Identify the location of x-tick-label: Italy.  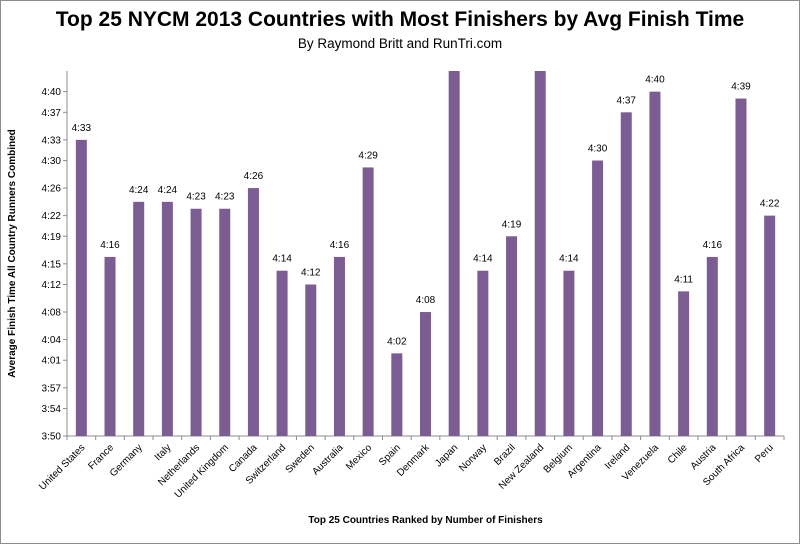
(163, 452).